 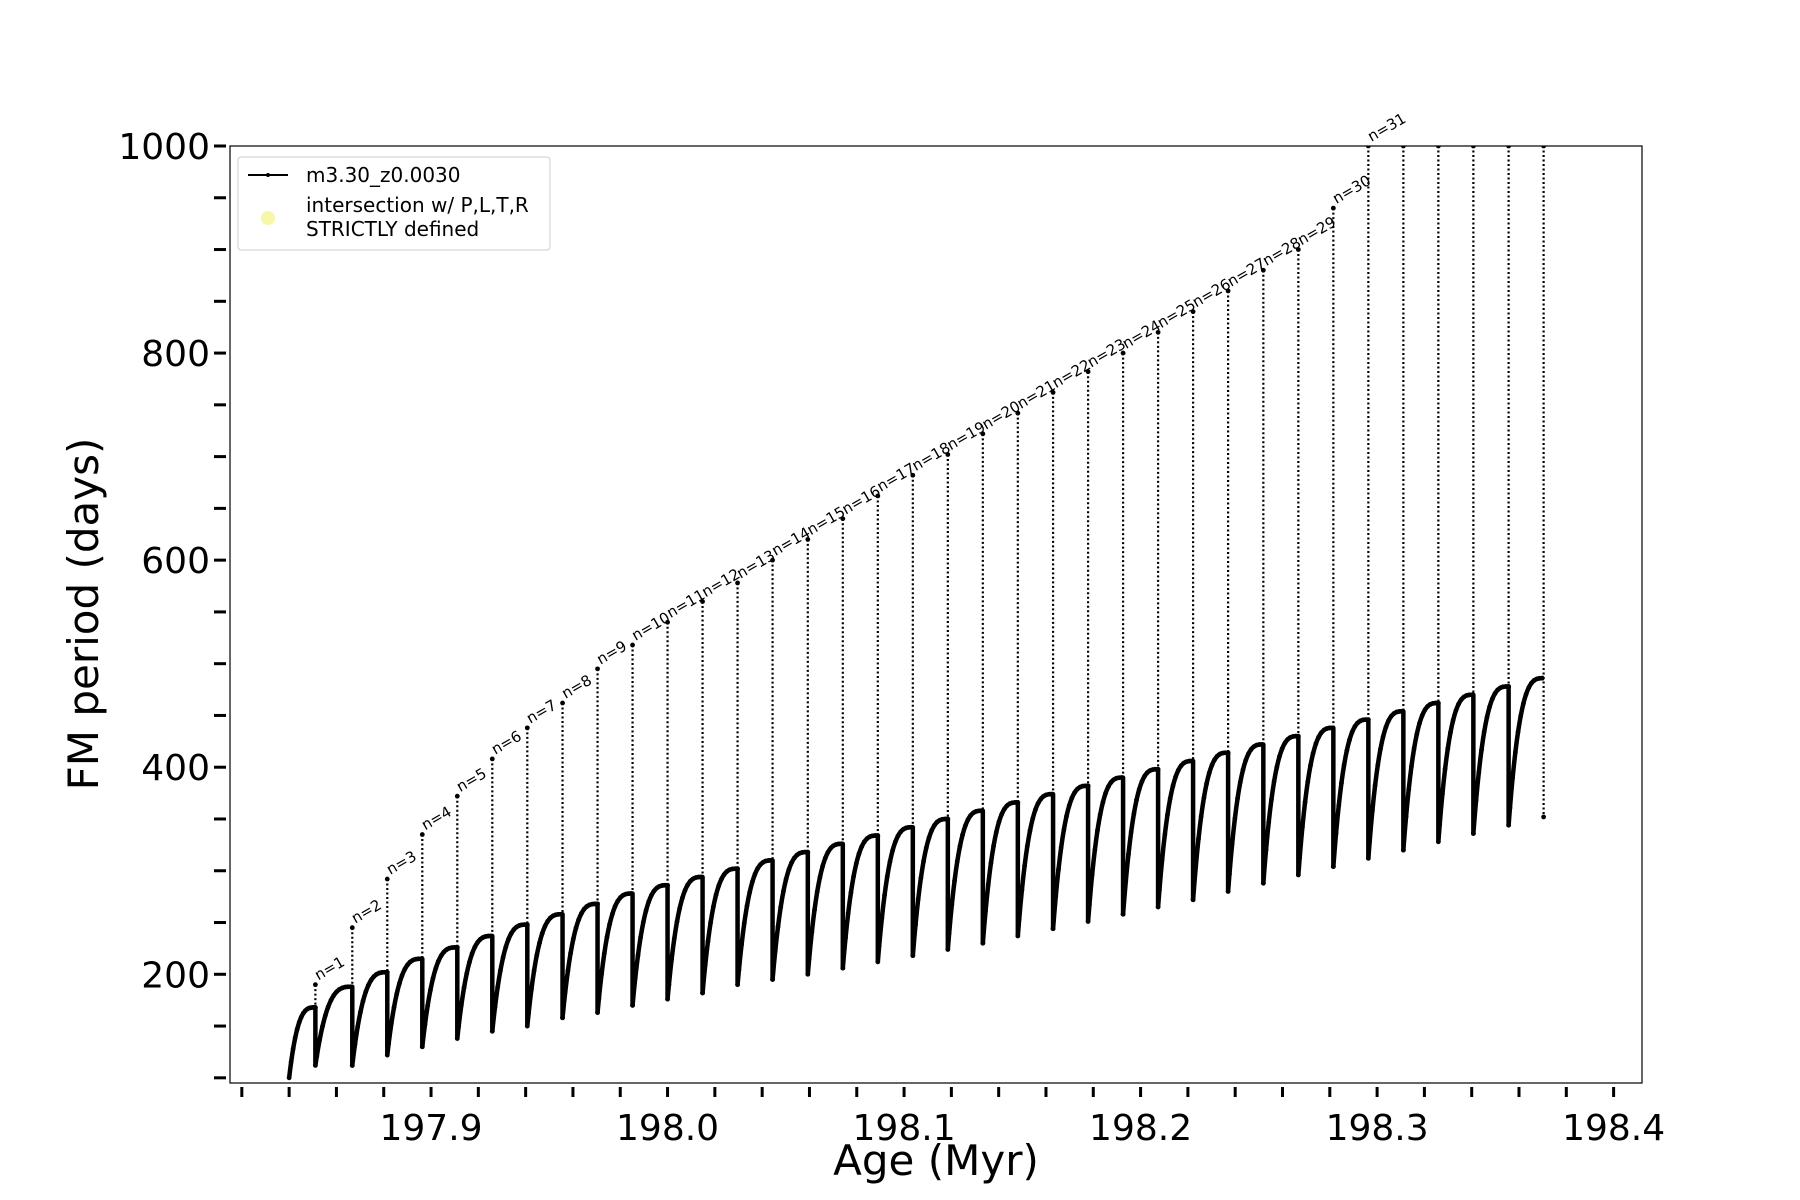 I want to click on legend-intersection-line2: STRICTLY defined, so click(x=392, y=229).